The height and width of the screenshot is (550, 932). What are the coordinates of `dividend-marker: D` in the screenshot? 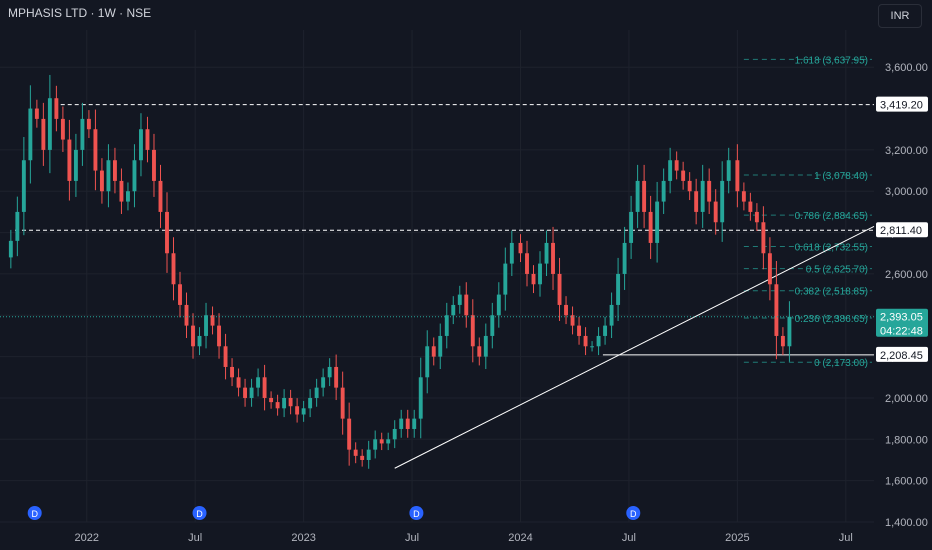 It's located at (34, 513).